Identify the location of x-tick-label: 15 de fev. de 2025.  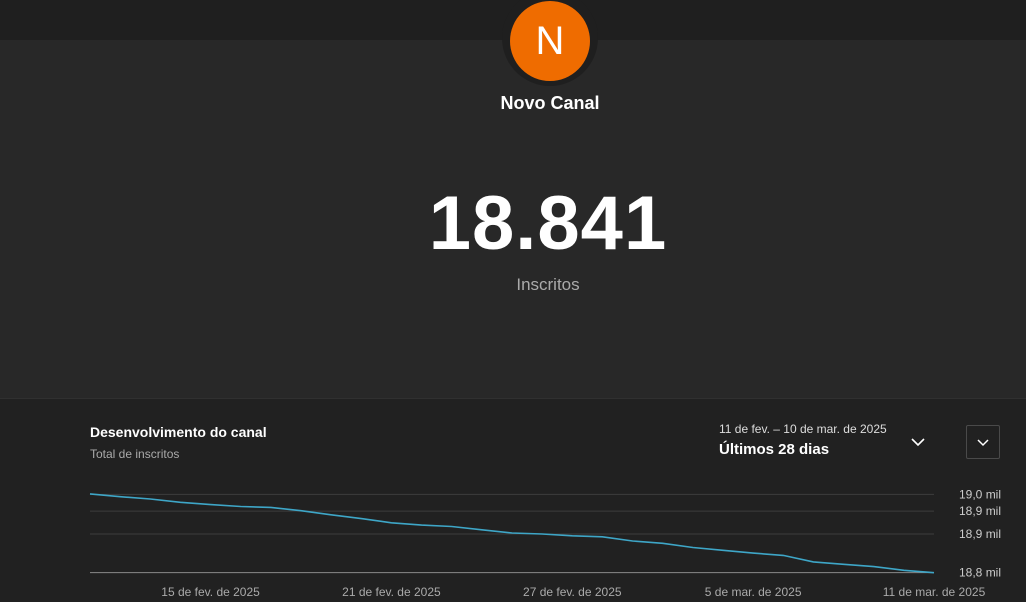
(210, 592).